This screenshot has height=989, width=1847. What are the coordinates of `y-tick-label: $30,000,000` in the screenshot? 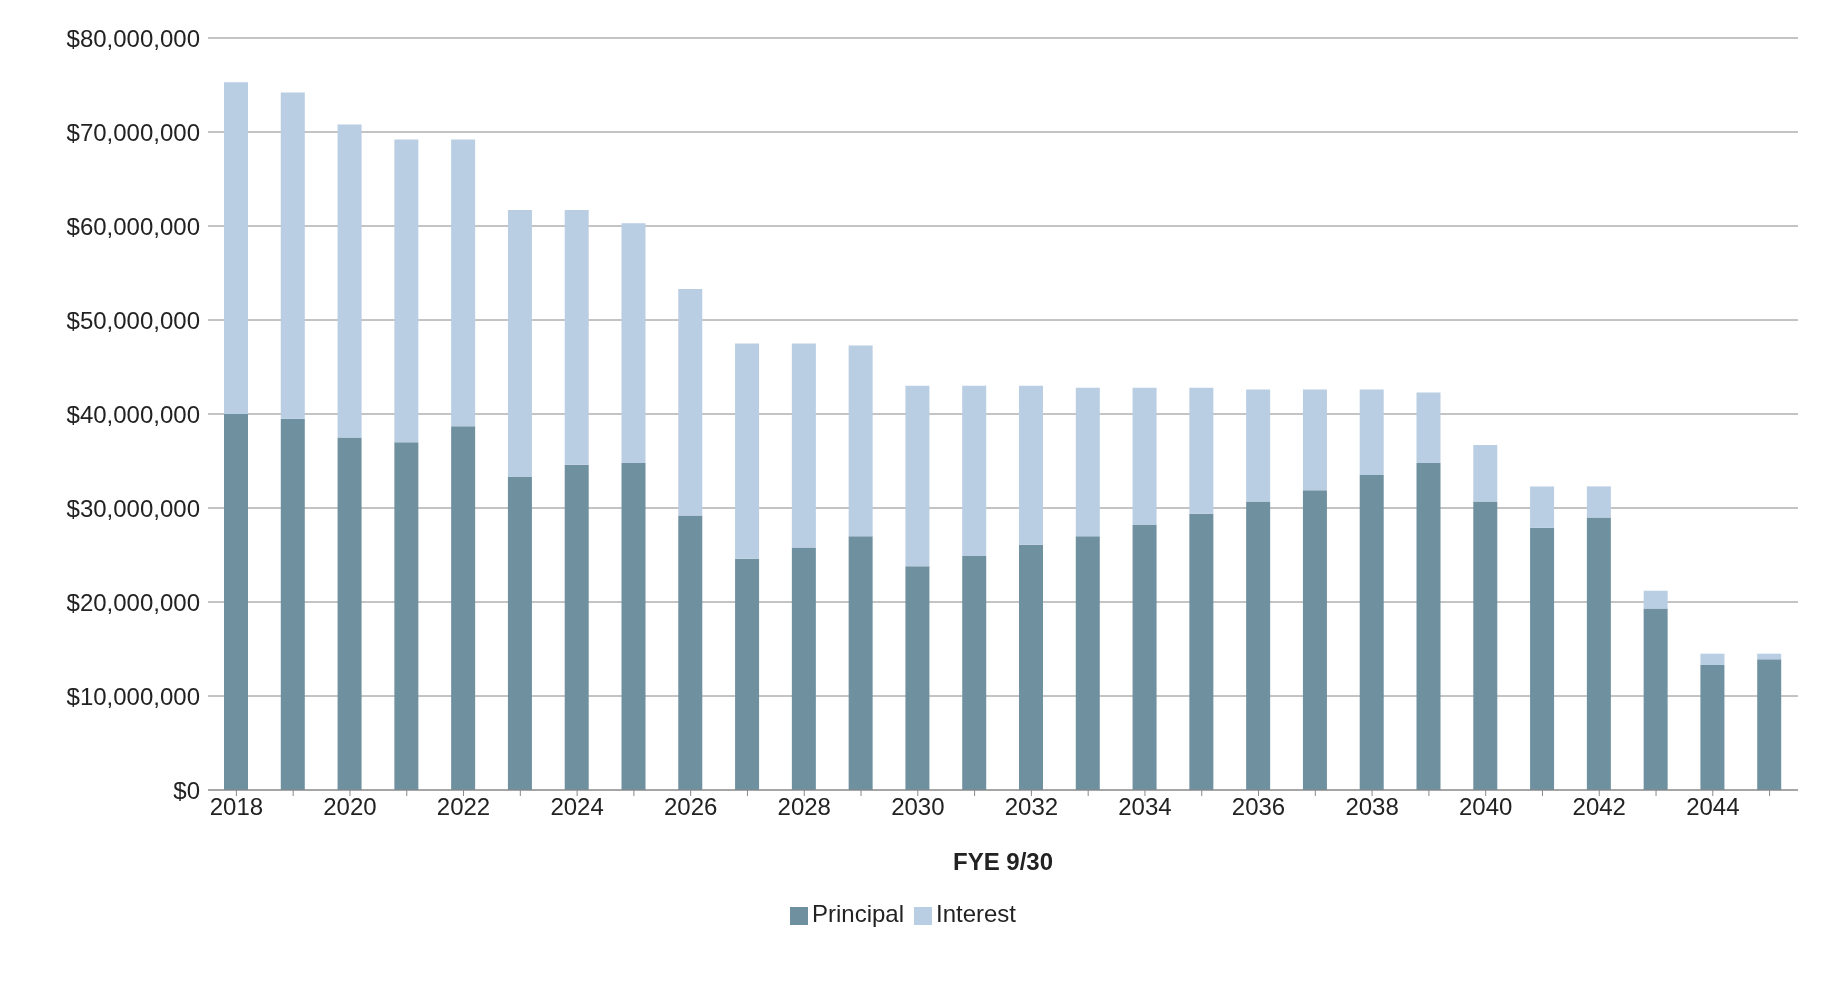 It's located at (133, 508).